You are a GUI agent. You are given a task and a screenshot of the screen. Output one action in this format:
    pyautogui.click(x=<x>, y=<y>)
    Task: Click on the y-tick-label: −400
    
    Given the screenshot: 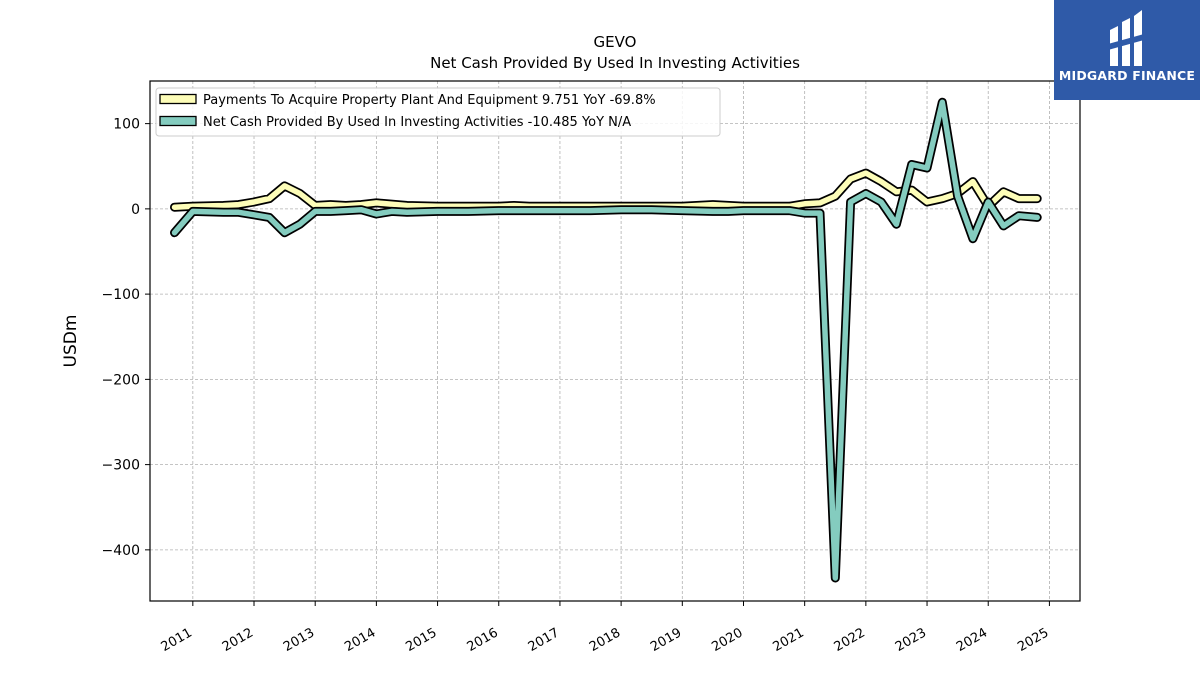 What is the action you would take?
    pyautogui.click(x=121, y=551)
    